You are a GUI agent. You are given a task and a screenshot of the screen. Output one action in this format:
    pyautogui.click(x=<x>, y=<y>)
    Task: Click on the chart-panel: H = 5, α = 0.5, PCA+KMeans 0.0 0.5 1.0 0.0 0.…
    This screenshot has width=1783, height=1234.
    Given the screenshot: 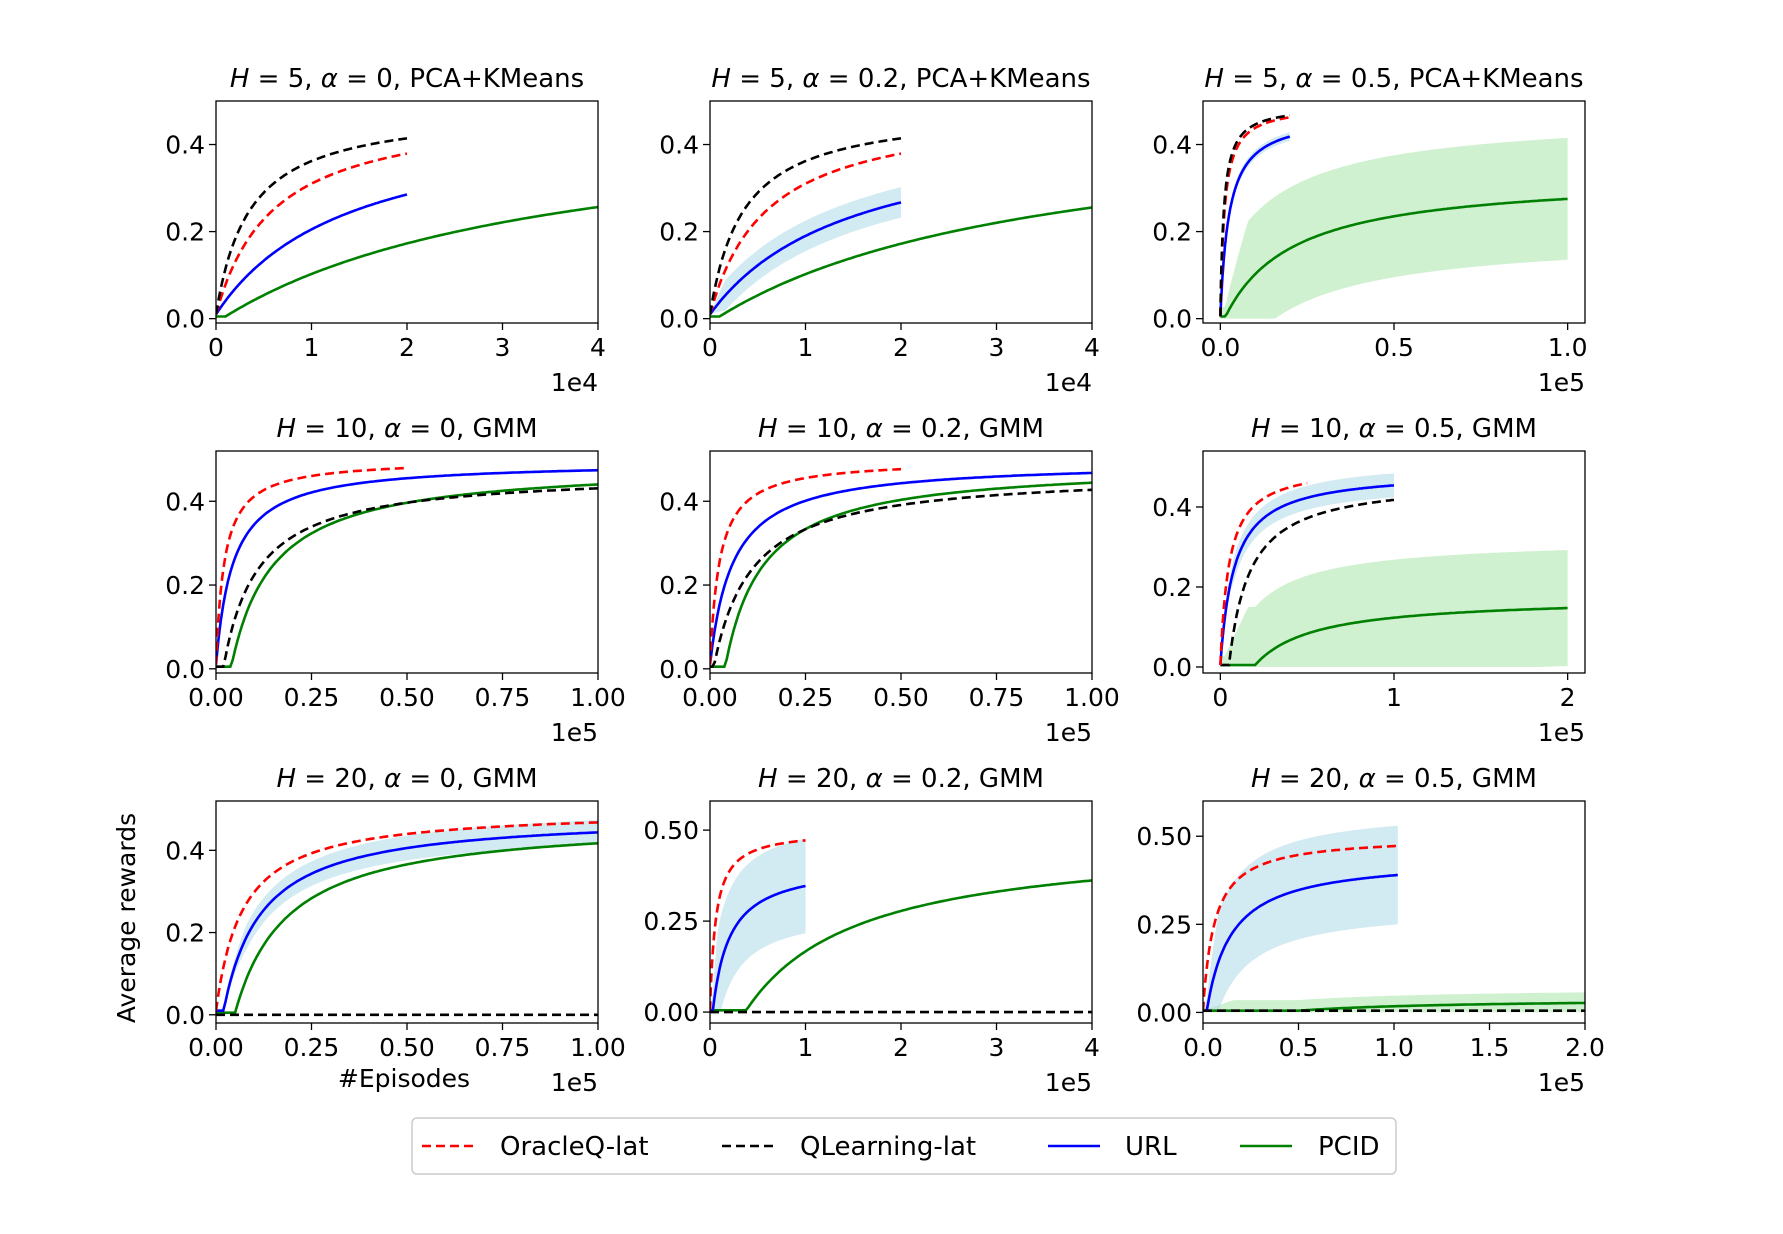 What is the action you would take?
    pyautogui.click(x=1369, y=230)
    